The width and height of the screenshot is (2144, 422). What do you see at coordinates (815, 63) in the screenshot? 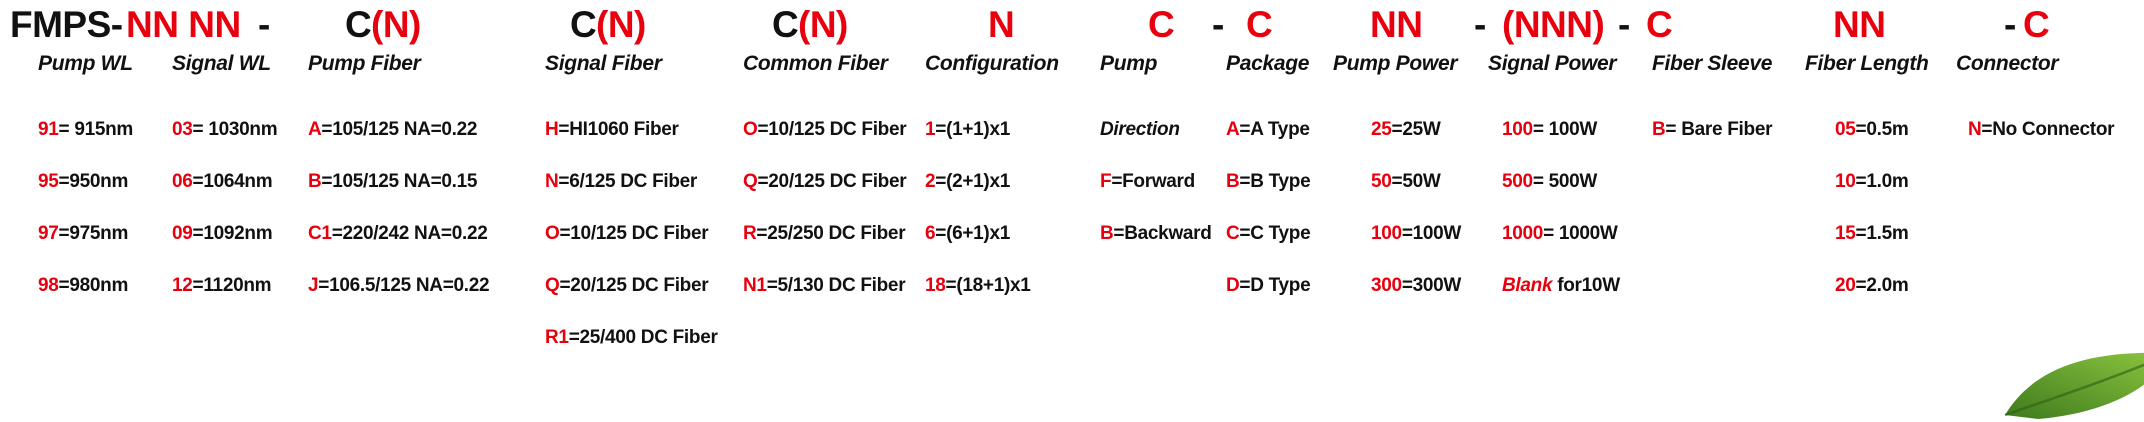
I see `column-header: Common Fiber` at bounding box center [815, 63].